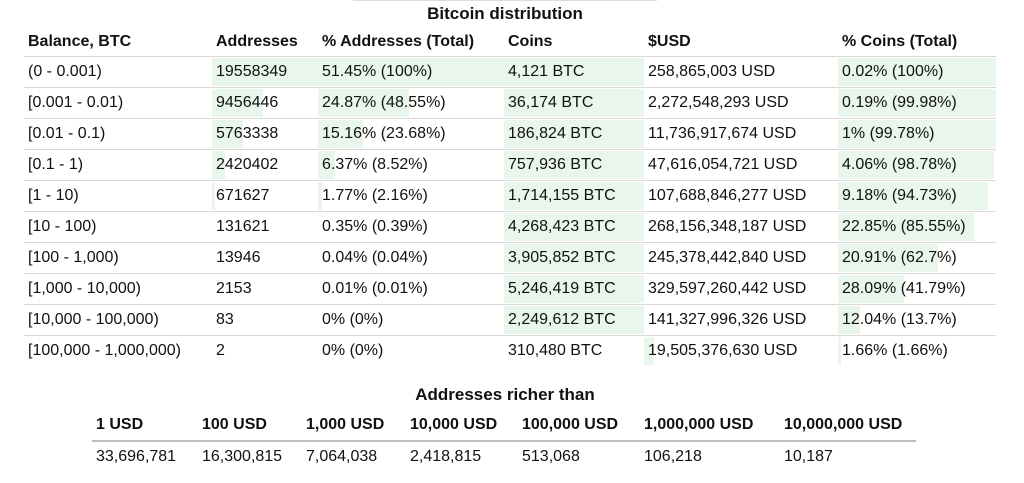 The image size is (1024, 483). Describe the element at coordinates (574, 42) in the screenshot. I see `header-coins: Coins` at that location.